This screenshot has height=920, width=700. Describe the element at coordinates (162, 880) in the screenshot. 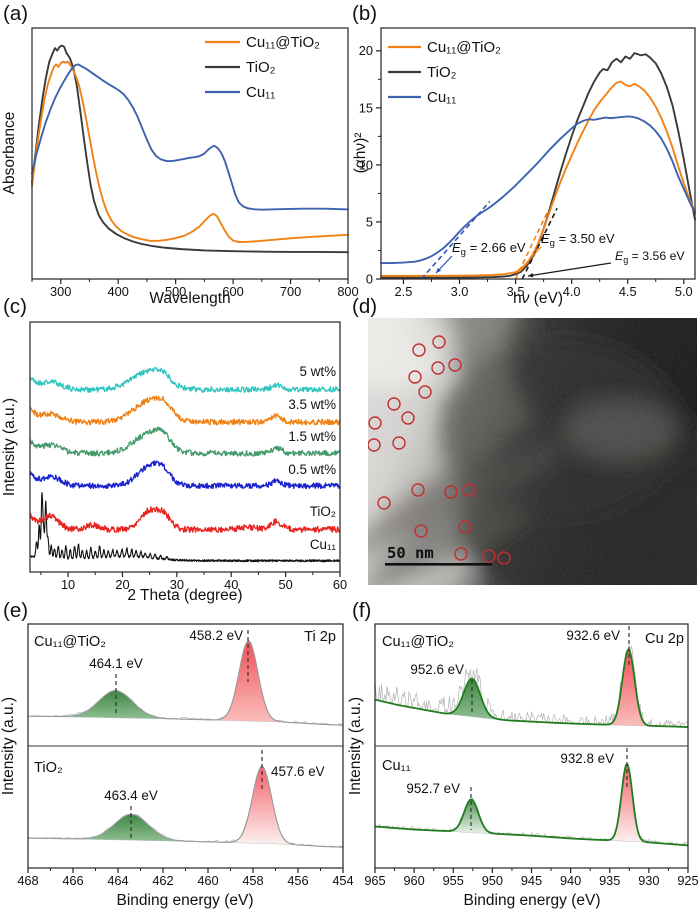

I see `tick-label: 462` at that location.